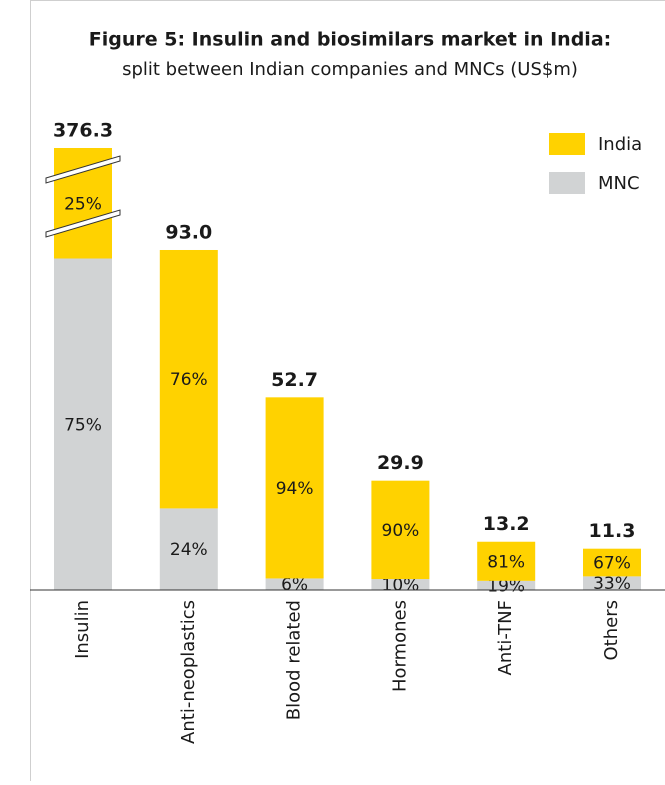 The width and height of the screenshot is (665, 785). Describe the element at coordinates (295, 489) in the screenshot. I see `value-label: 94%` at that location.